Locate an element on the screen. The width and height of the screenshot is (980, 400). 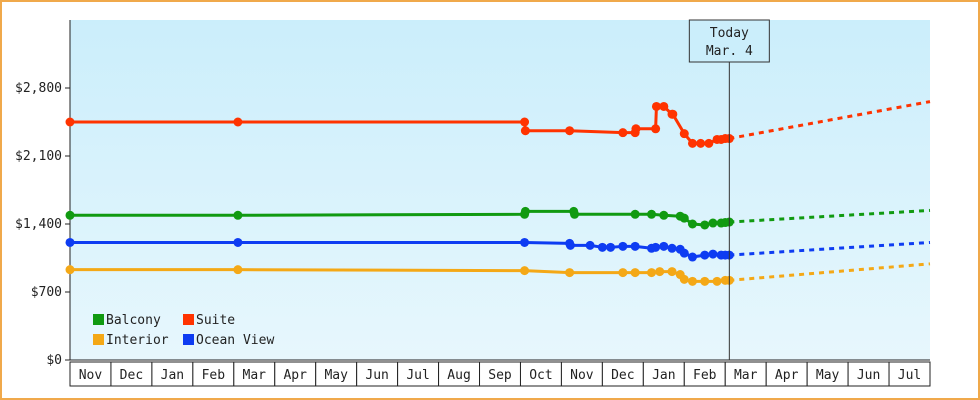
x-tick-label: Sep is located at coordinates (500, 375).